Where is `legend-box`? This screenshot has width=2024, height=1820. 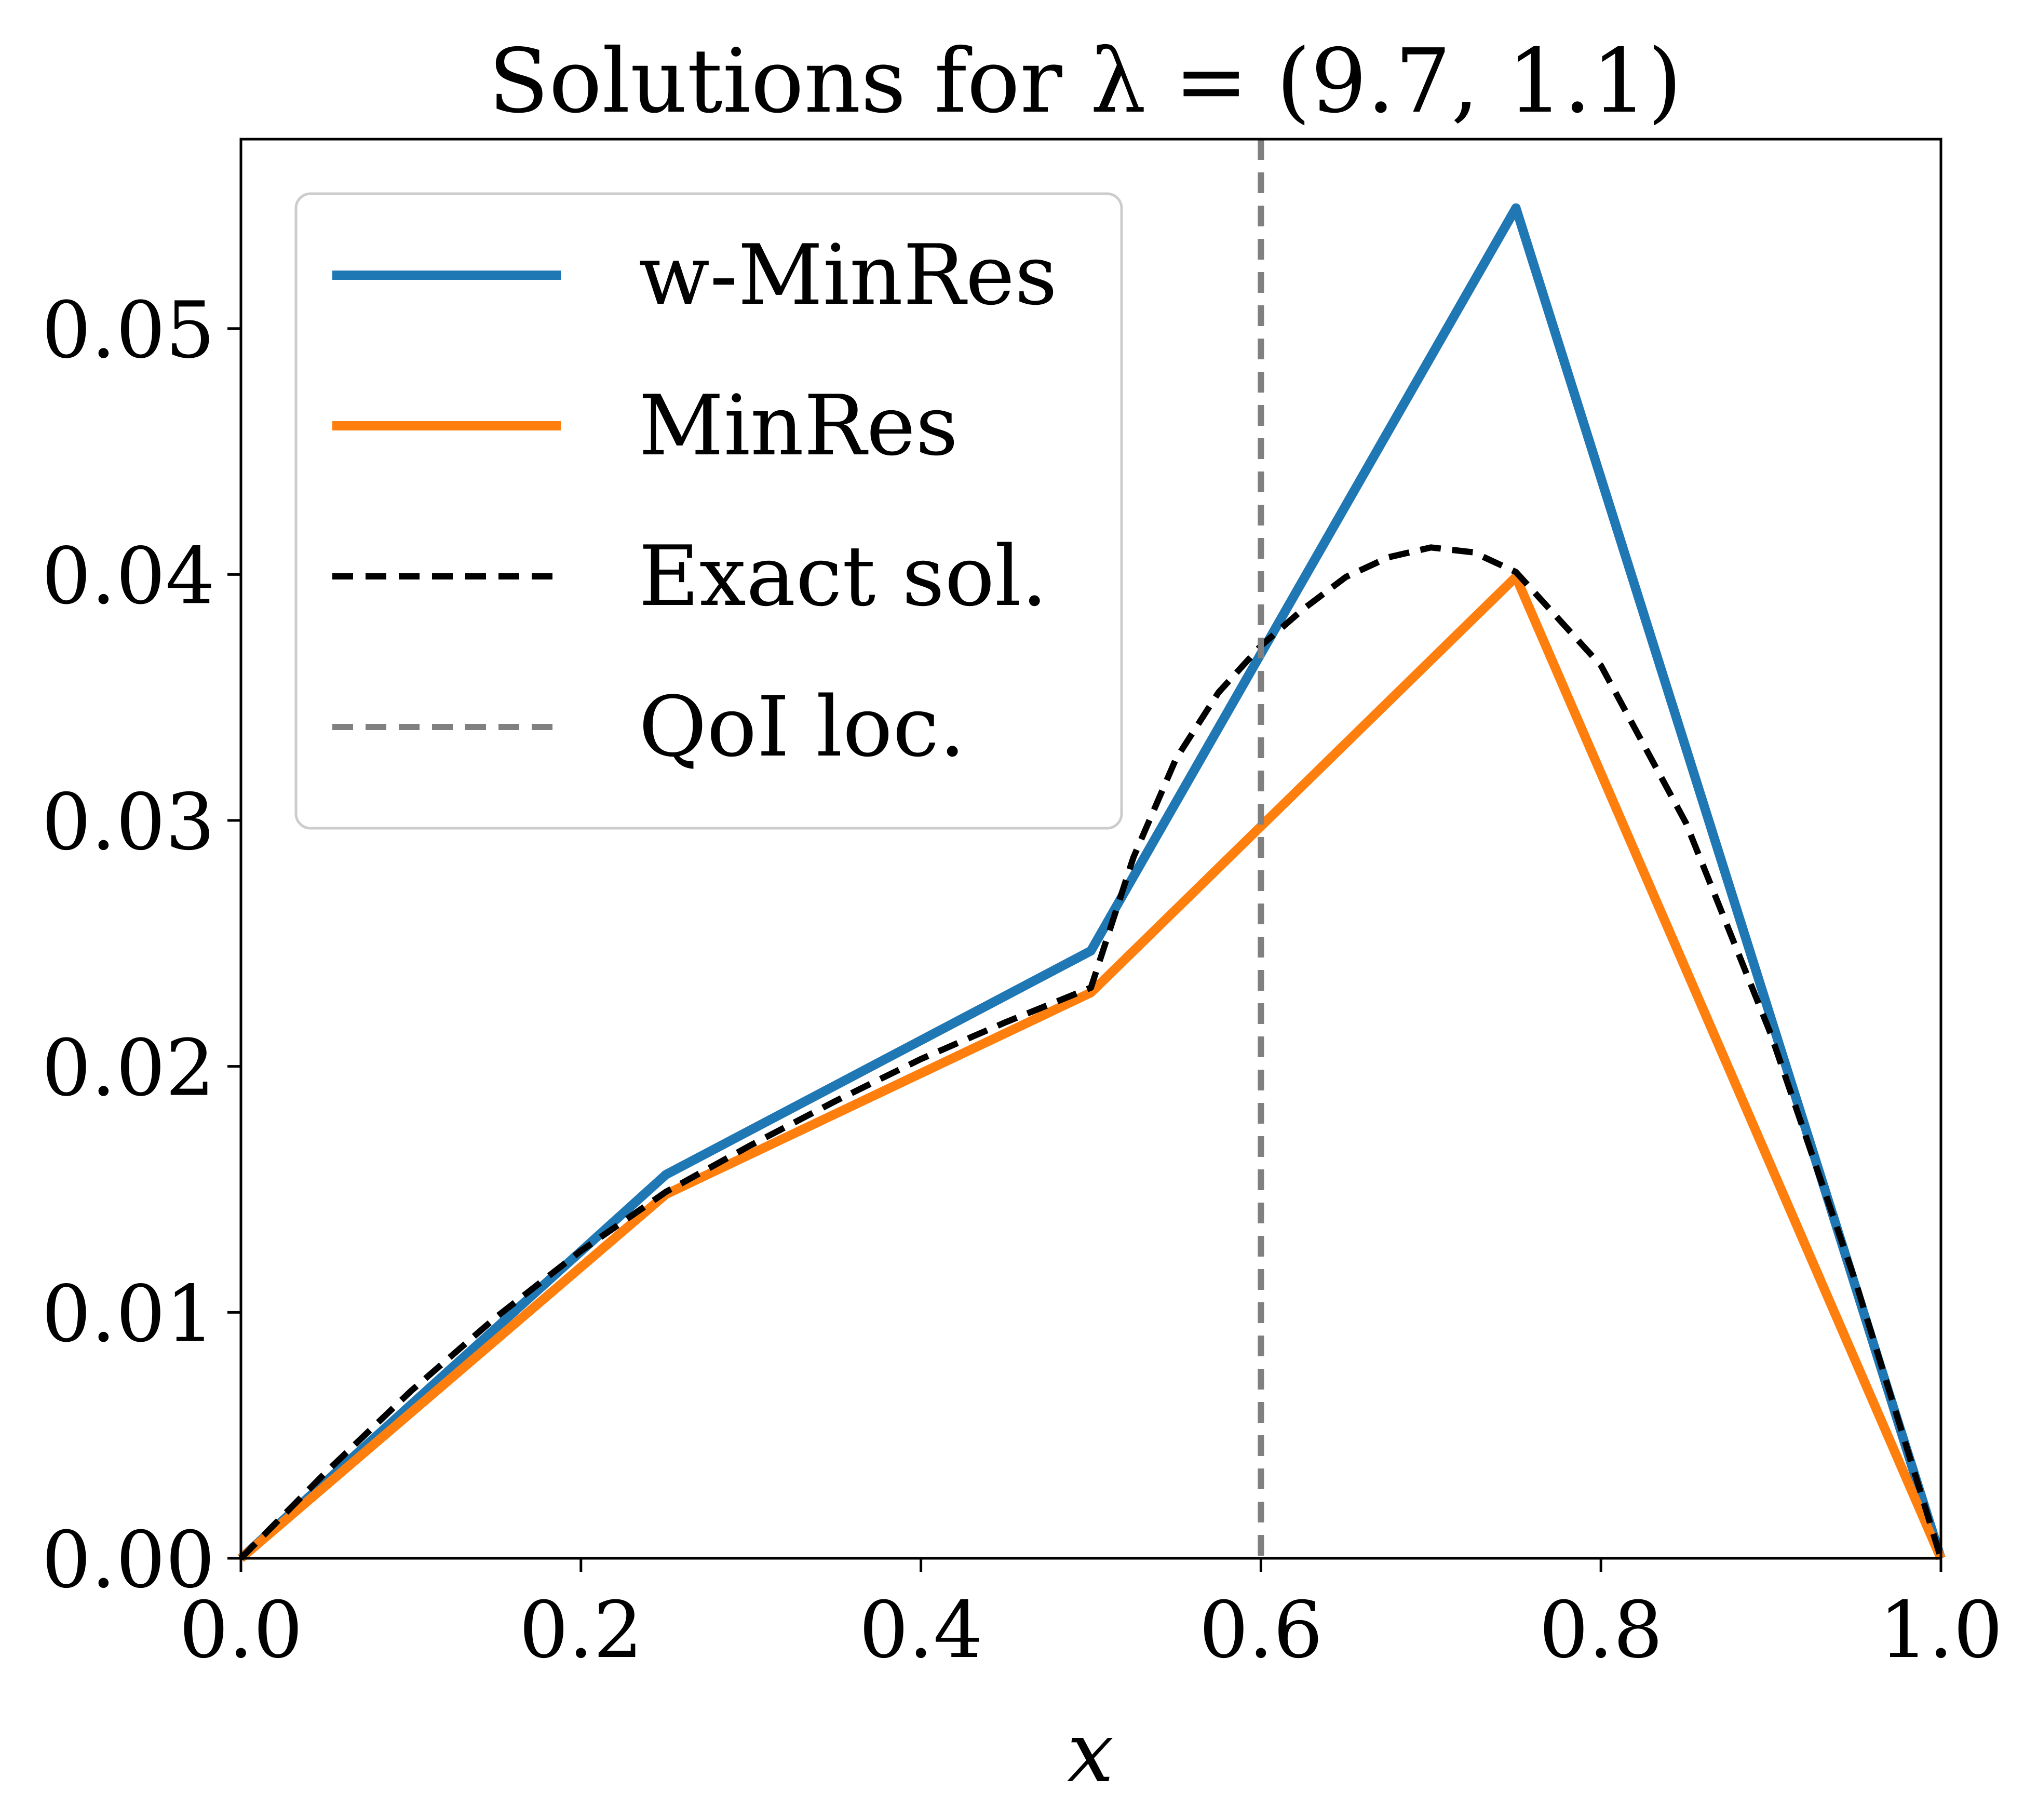 legend-box is located at coordinates (708, 511).